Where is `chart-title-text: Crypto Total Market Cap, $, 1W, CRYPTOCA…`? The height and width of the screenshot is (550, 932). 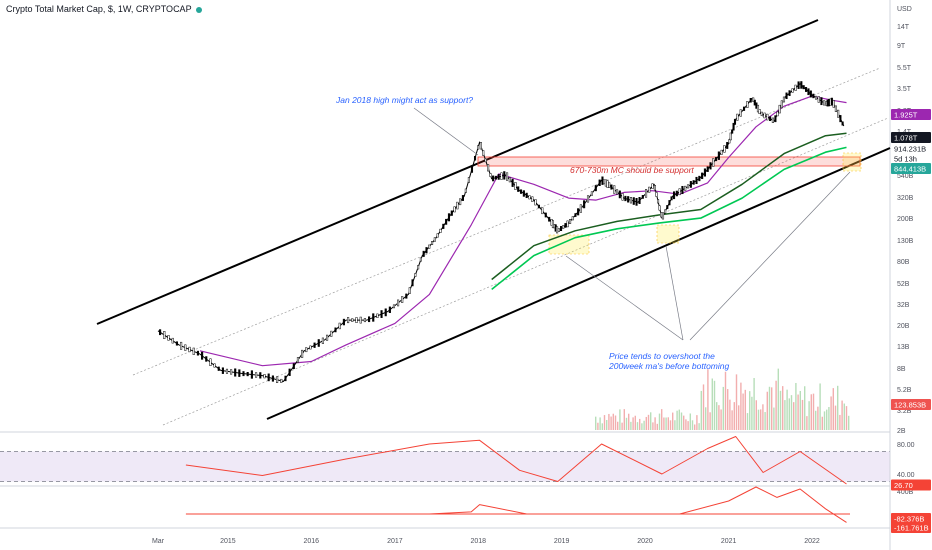 chart-title-text: Crypto Total Market Cap, $, 1W, CRYPTOCA… is located at coordinates (99, 9).